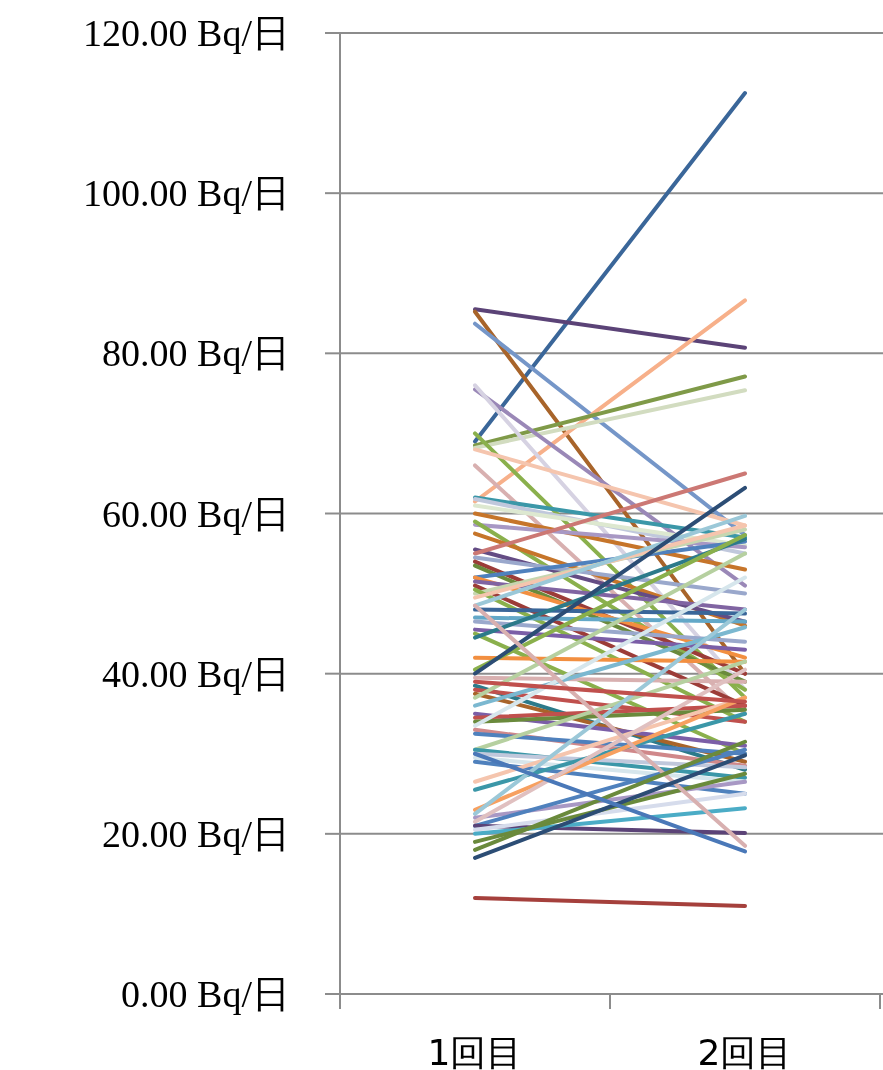 Image resolution: width=883 pixels, height=1070 pixels. Describe the element at coordinates (196, 353) in the screenshot. I see `y-tick-label: 80.00 Bq/日` at that location.